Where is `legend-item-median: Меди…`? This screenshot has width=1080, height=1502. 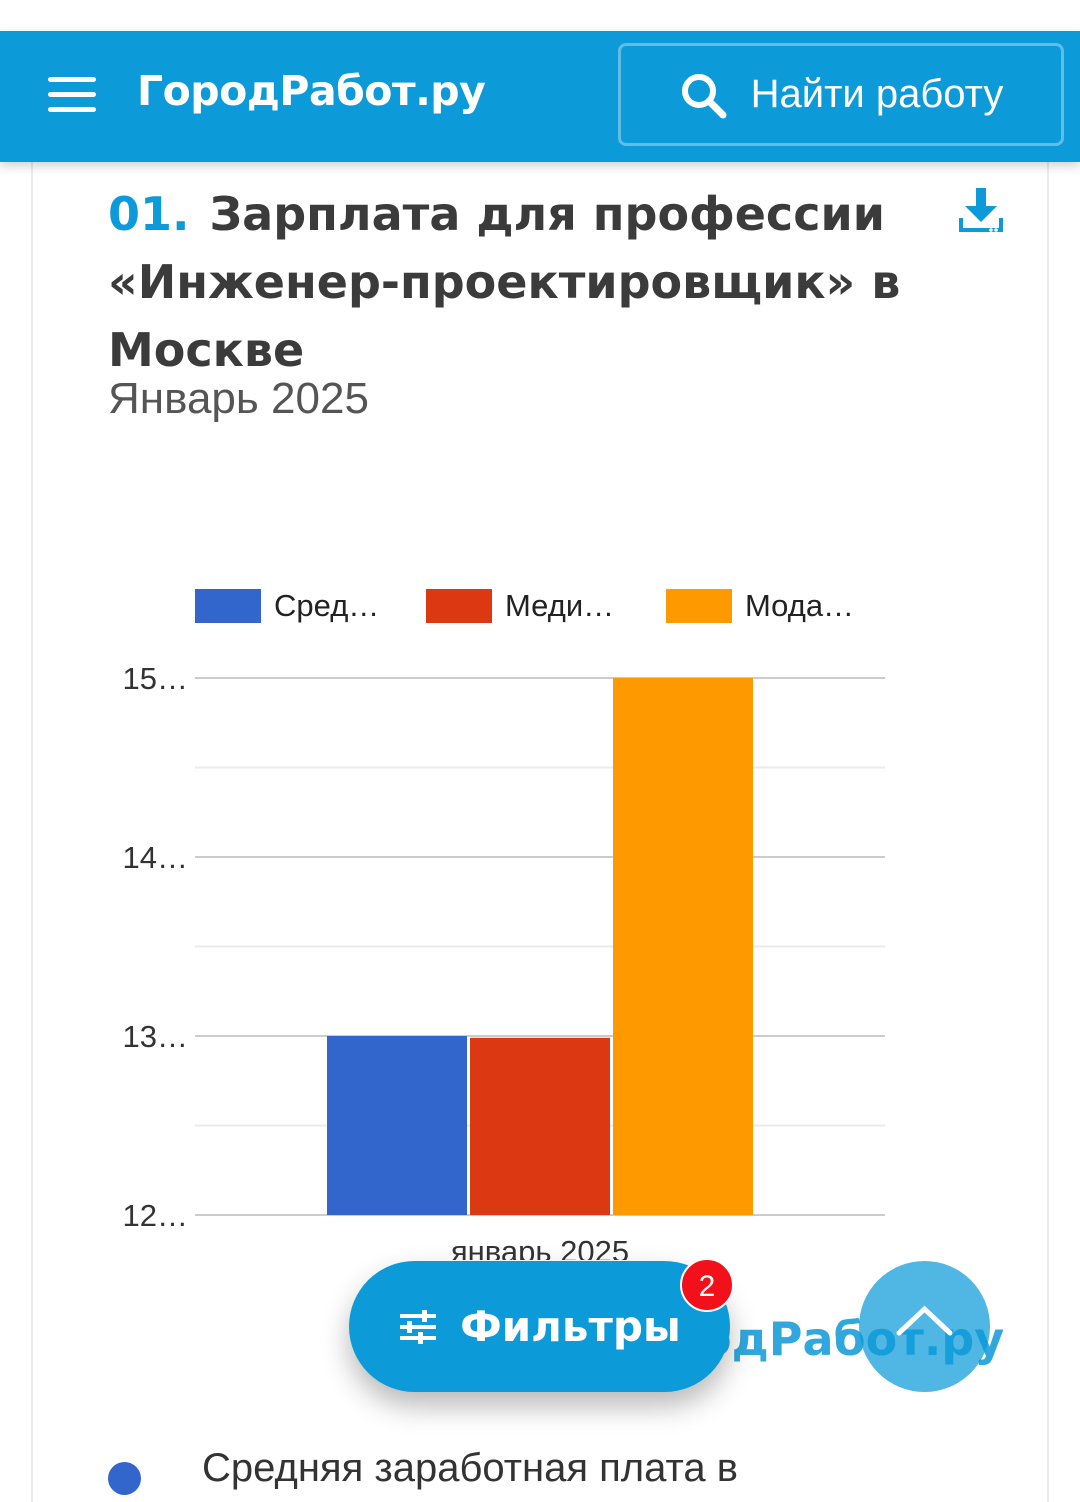
legend-item-median: Меди… is located at coordinates (520, 606).